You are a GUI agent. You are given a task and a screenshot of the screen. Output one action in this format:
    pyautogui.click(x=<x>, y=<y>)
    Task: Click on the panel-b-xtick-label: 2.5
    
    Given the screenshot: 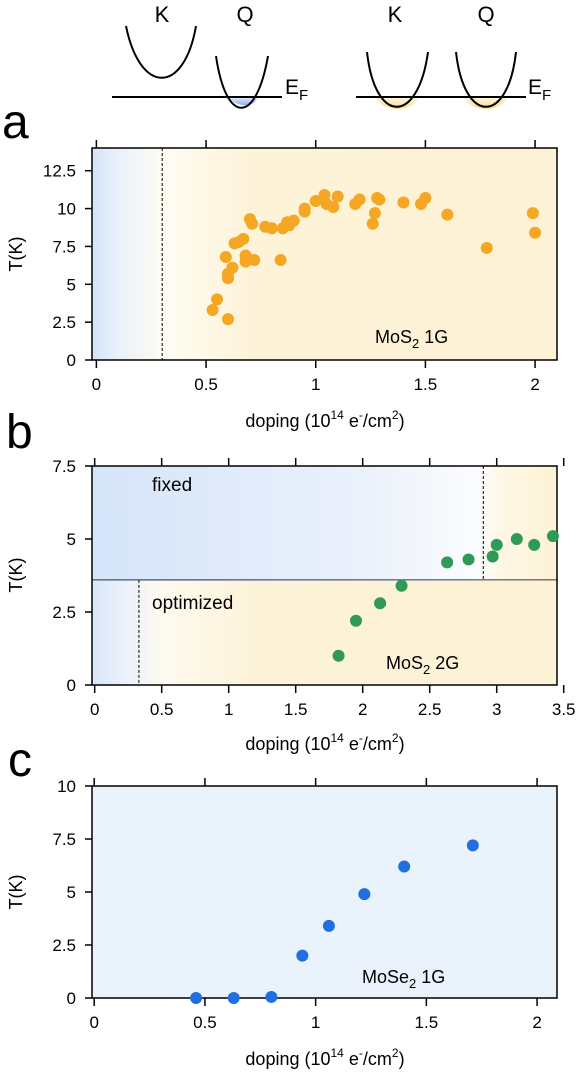 What is the action you would take?
    pyautogui.click(x=430, y=709)
    